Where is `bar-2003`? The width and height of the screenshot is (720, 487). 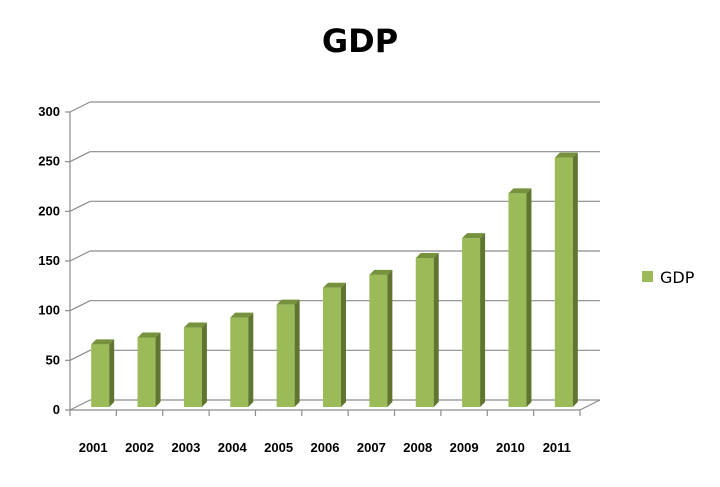 bar-2003 is located at coordinates (195, 364).